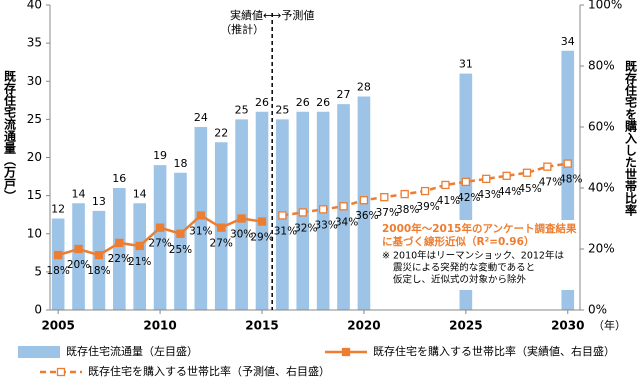  I want to click on line-label: 39%, so click(427, 207).